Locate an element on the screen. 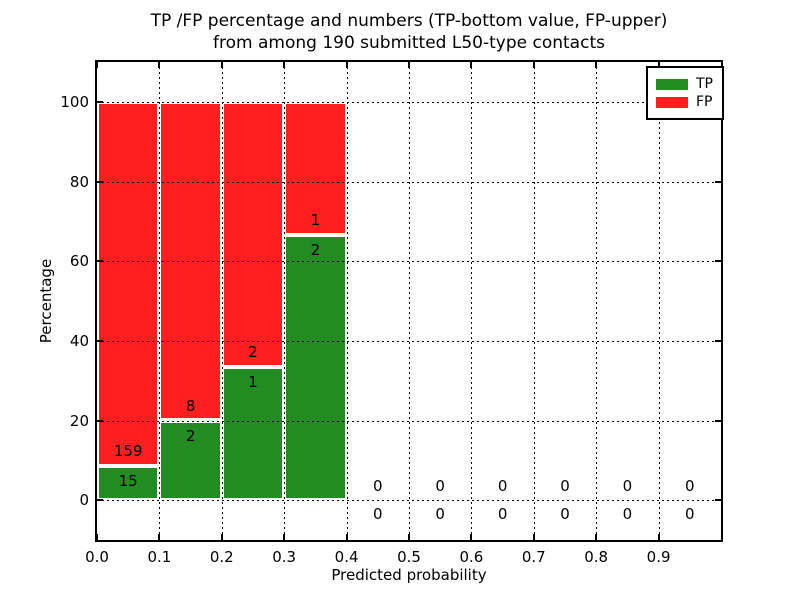  legend-item-tp: TP is located at coordinates (684, 84).